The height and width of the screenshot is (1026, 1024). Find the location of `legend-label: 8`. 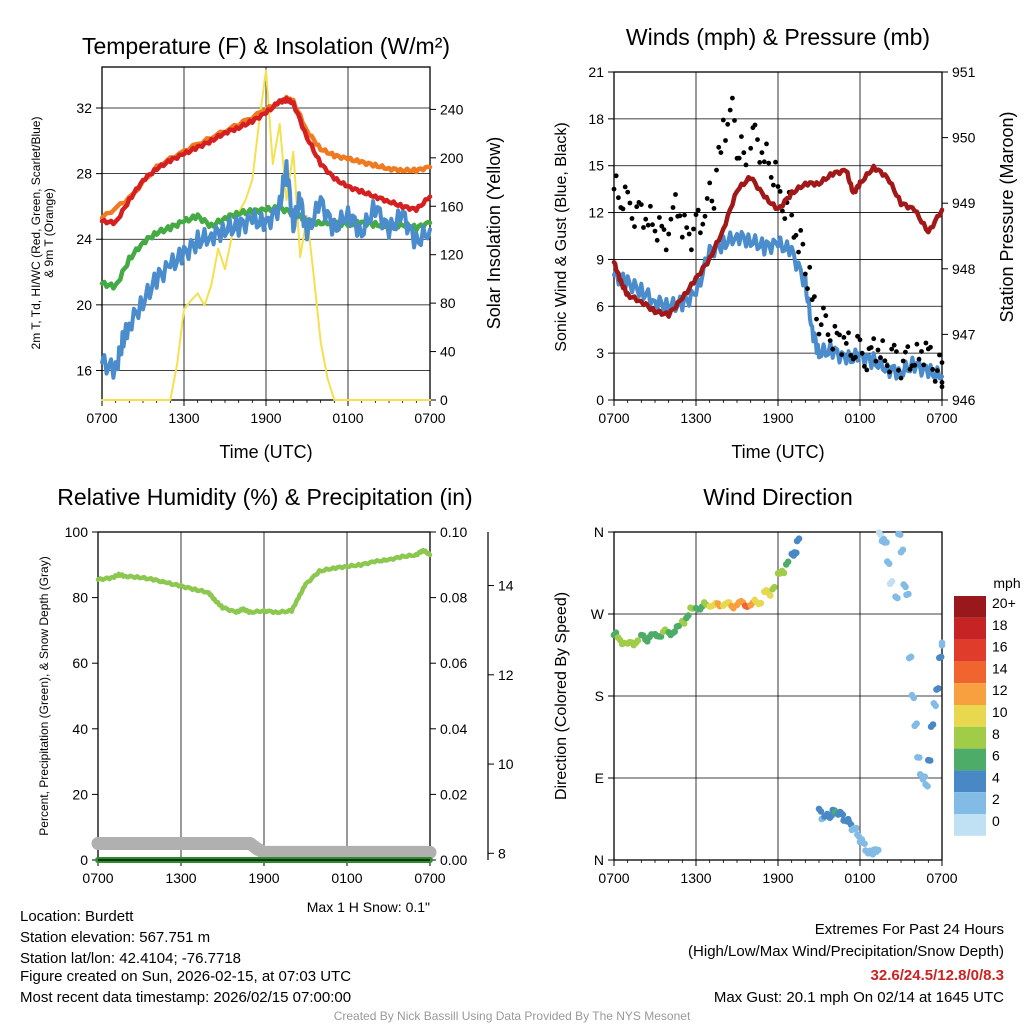

legend-label: 8 is located at coordinates (996, 734).